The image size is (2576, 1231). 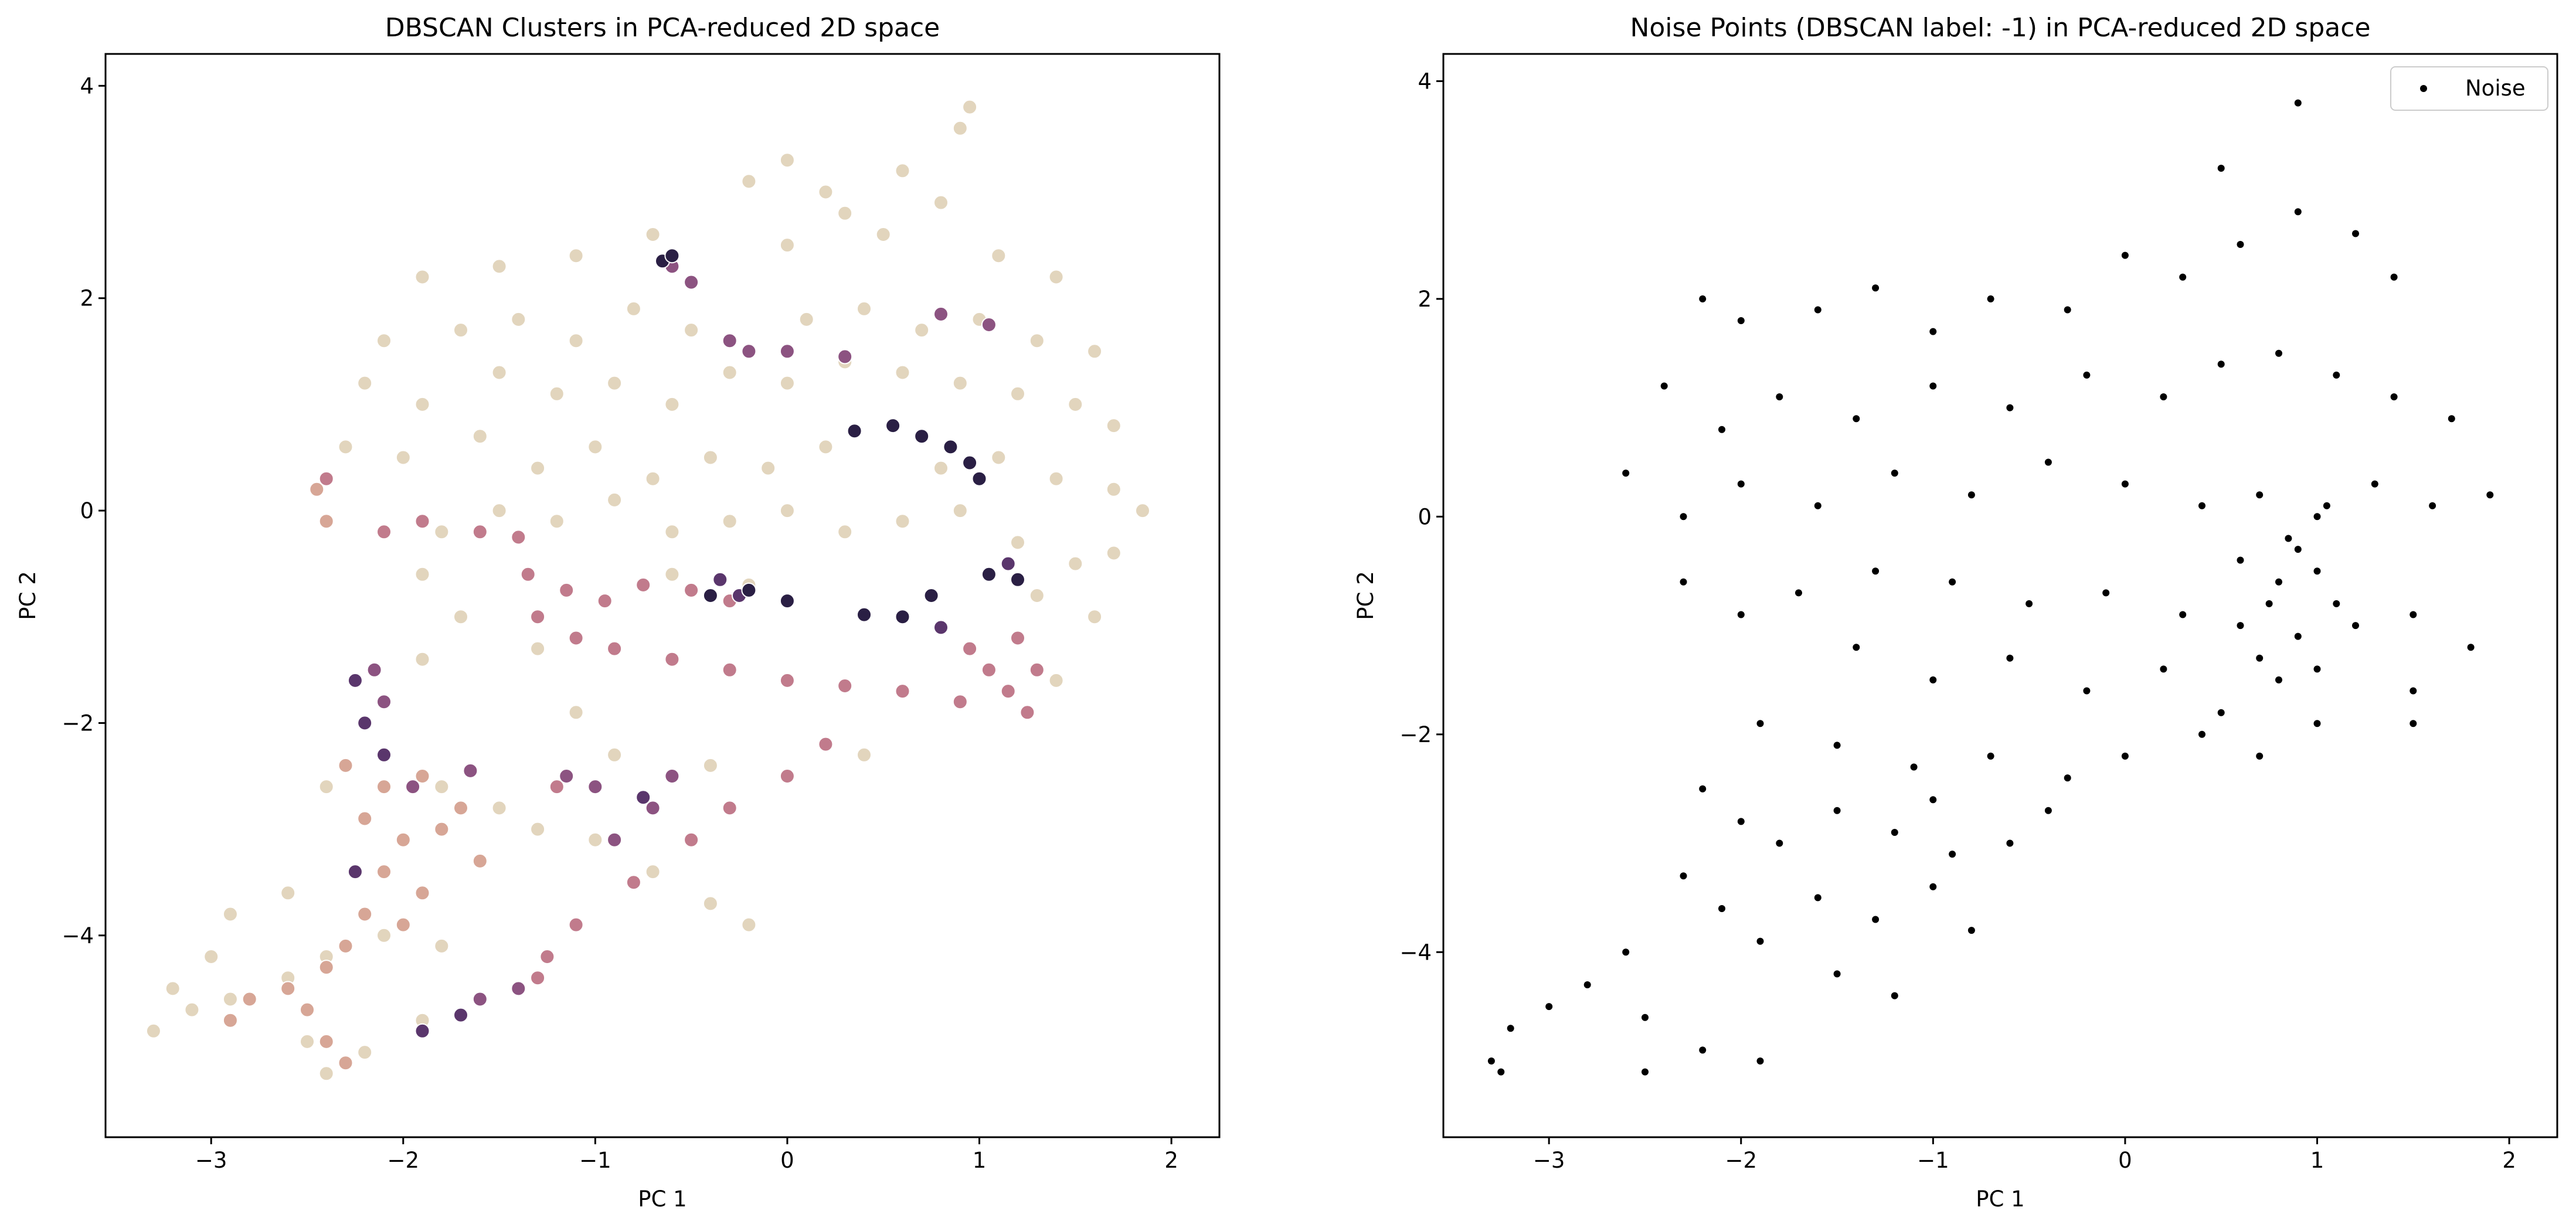 What do you see at coordinates (87, 510) in the screenshot?
I see `y-tick-label: 0` at bounding box center [87, 510].